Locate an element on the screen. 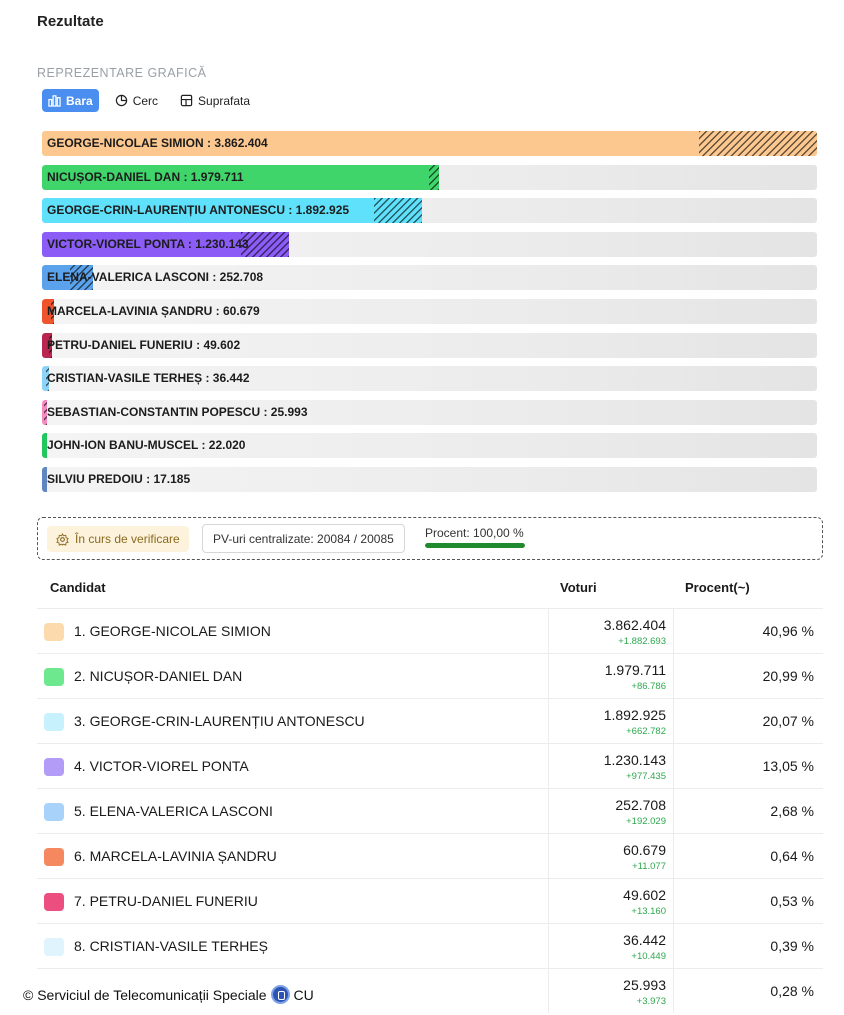 This screenshot has width=844, height=1015. table-row: 25.993 +3.973 0,28 % is located at coordinates (430, 990).